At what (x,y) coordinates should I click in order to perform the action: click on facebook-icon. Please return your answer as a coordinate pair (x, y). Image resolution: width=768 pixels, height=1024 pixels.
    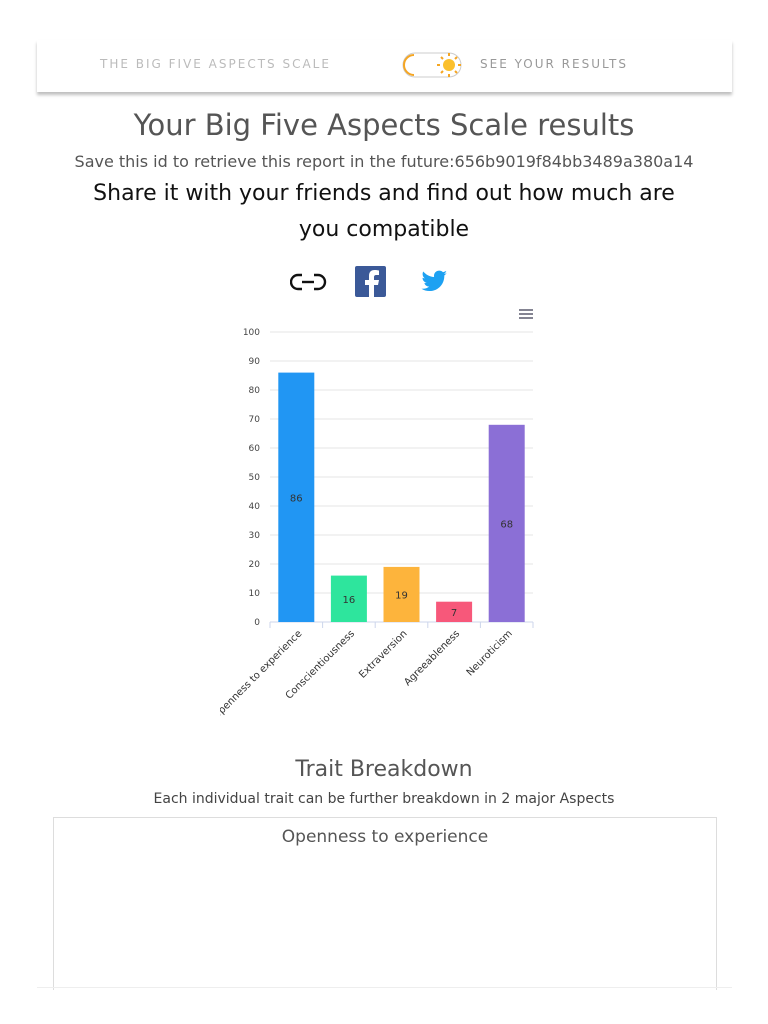
    Looking at the image, I should click on (370, 281).